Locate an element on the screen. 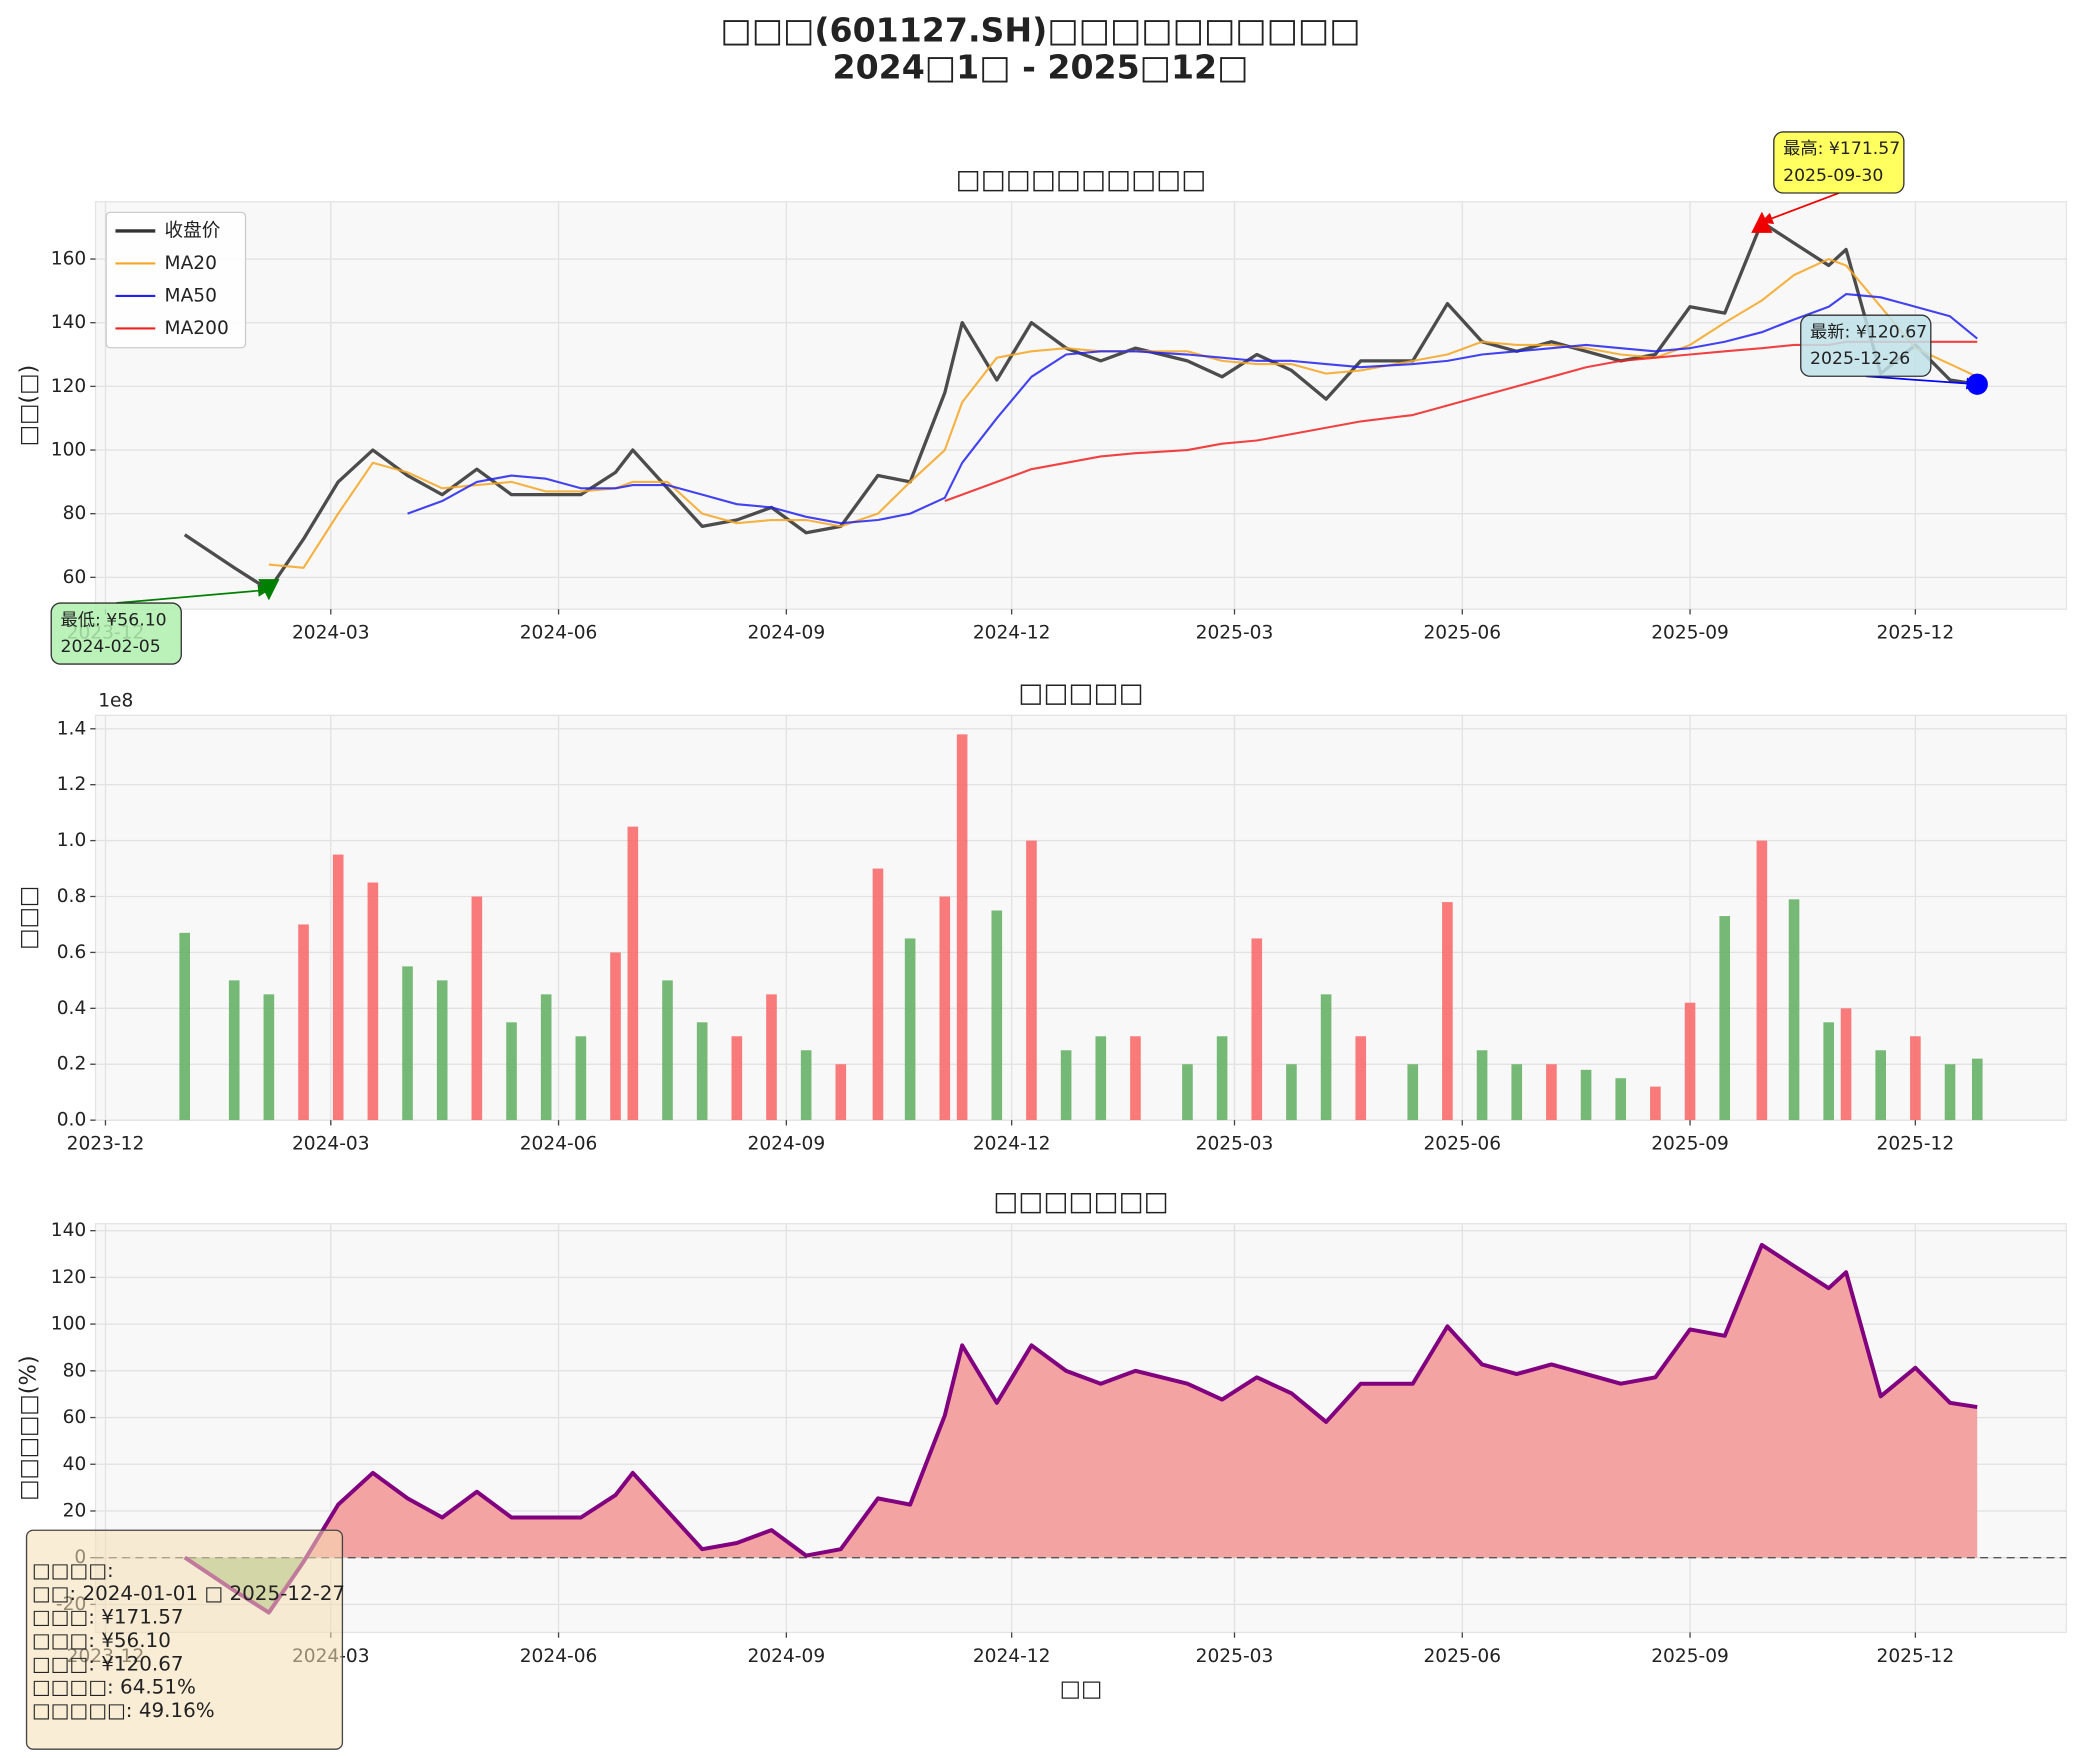 The image size is (2081, 1758). panel-title: □□□□□□□□□□ is located at coordinates (1081, 179).